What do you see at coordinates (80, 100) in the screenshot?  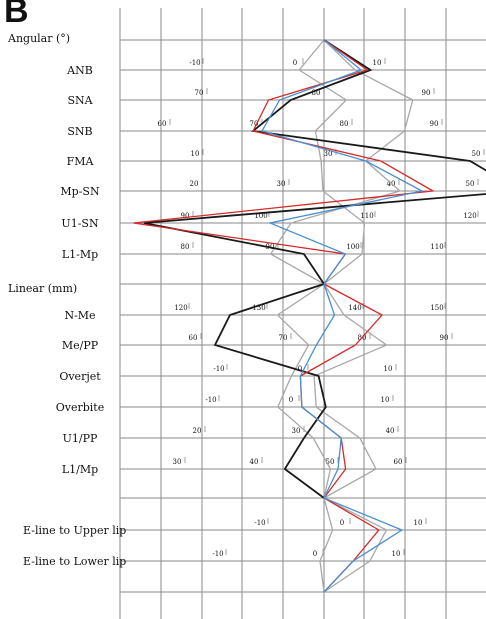 I see `row-label-sna: SNA` at bounding box center [80, 100].